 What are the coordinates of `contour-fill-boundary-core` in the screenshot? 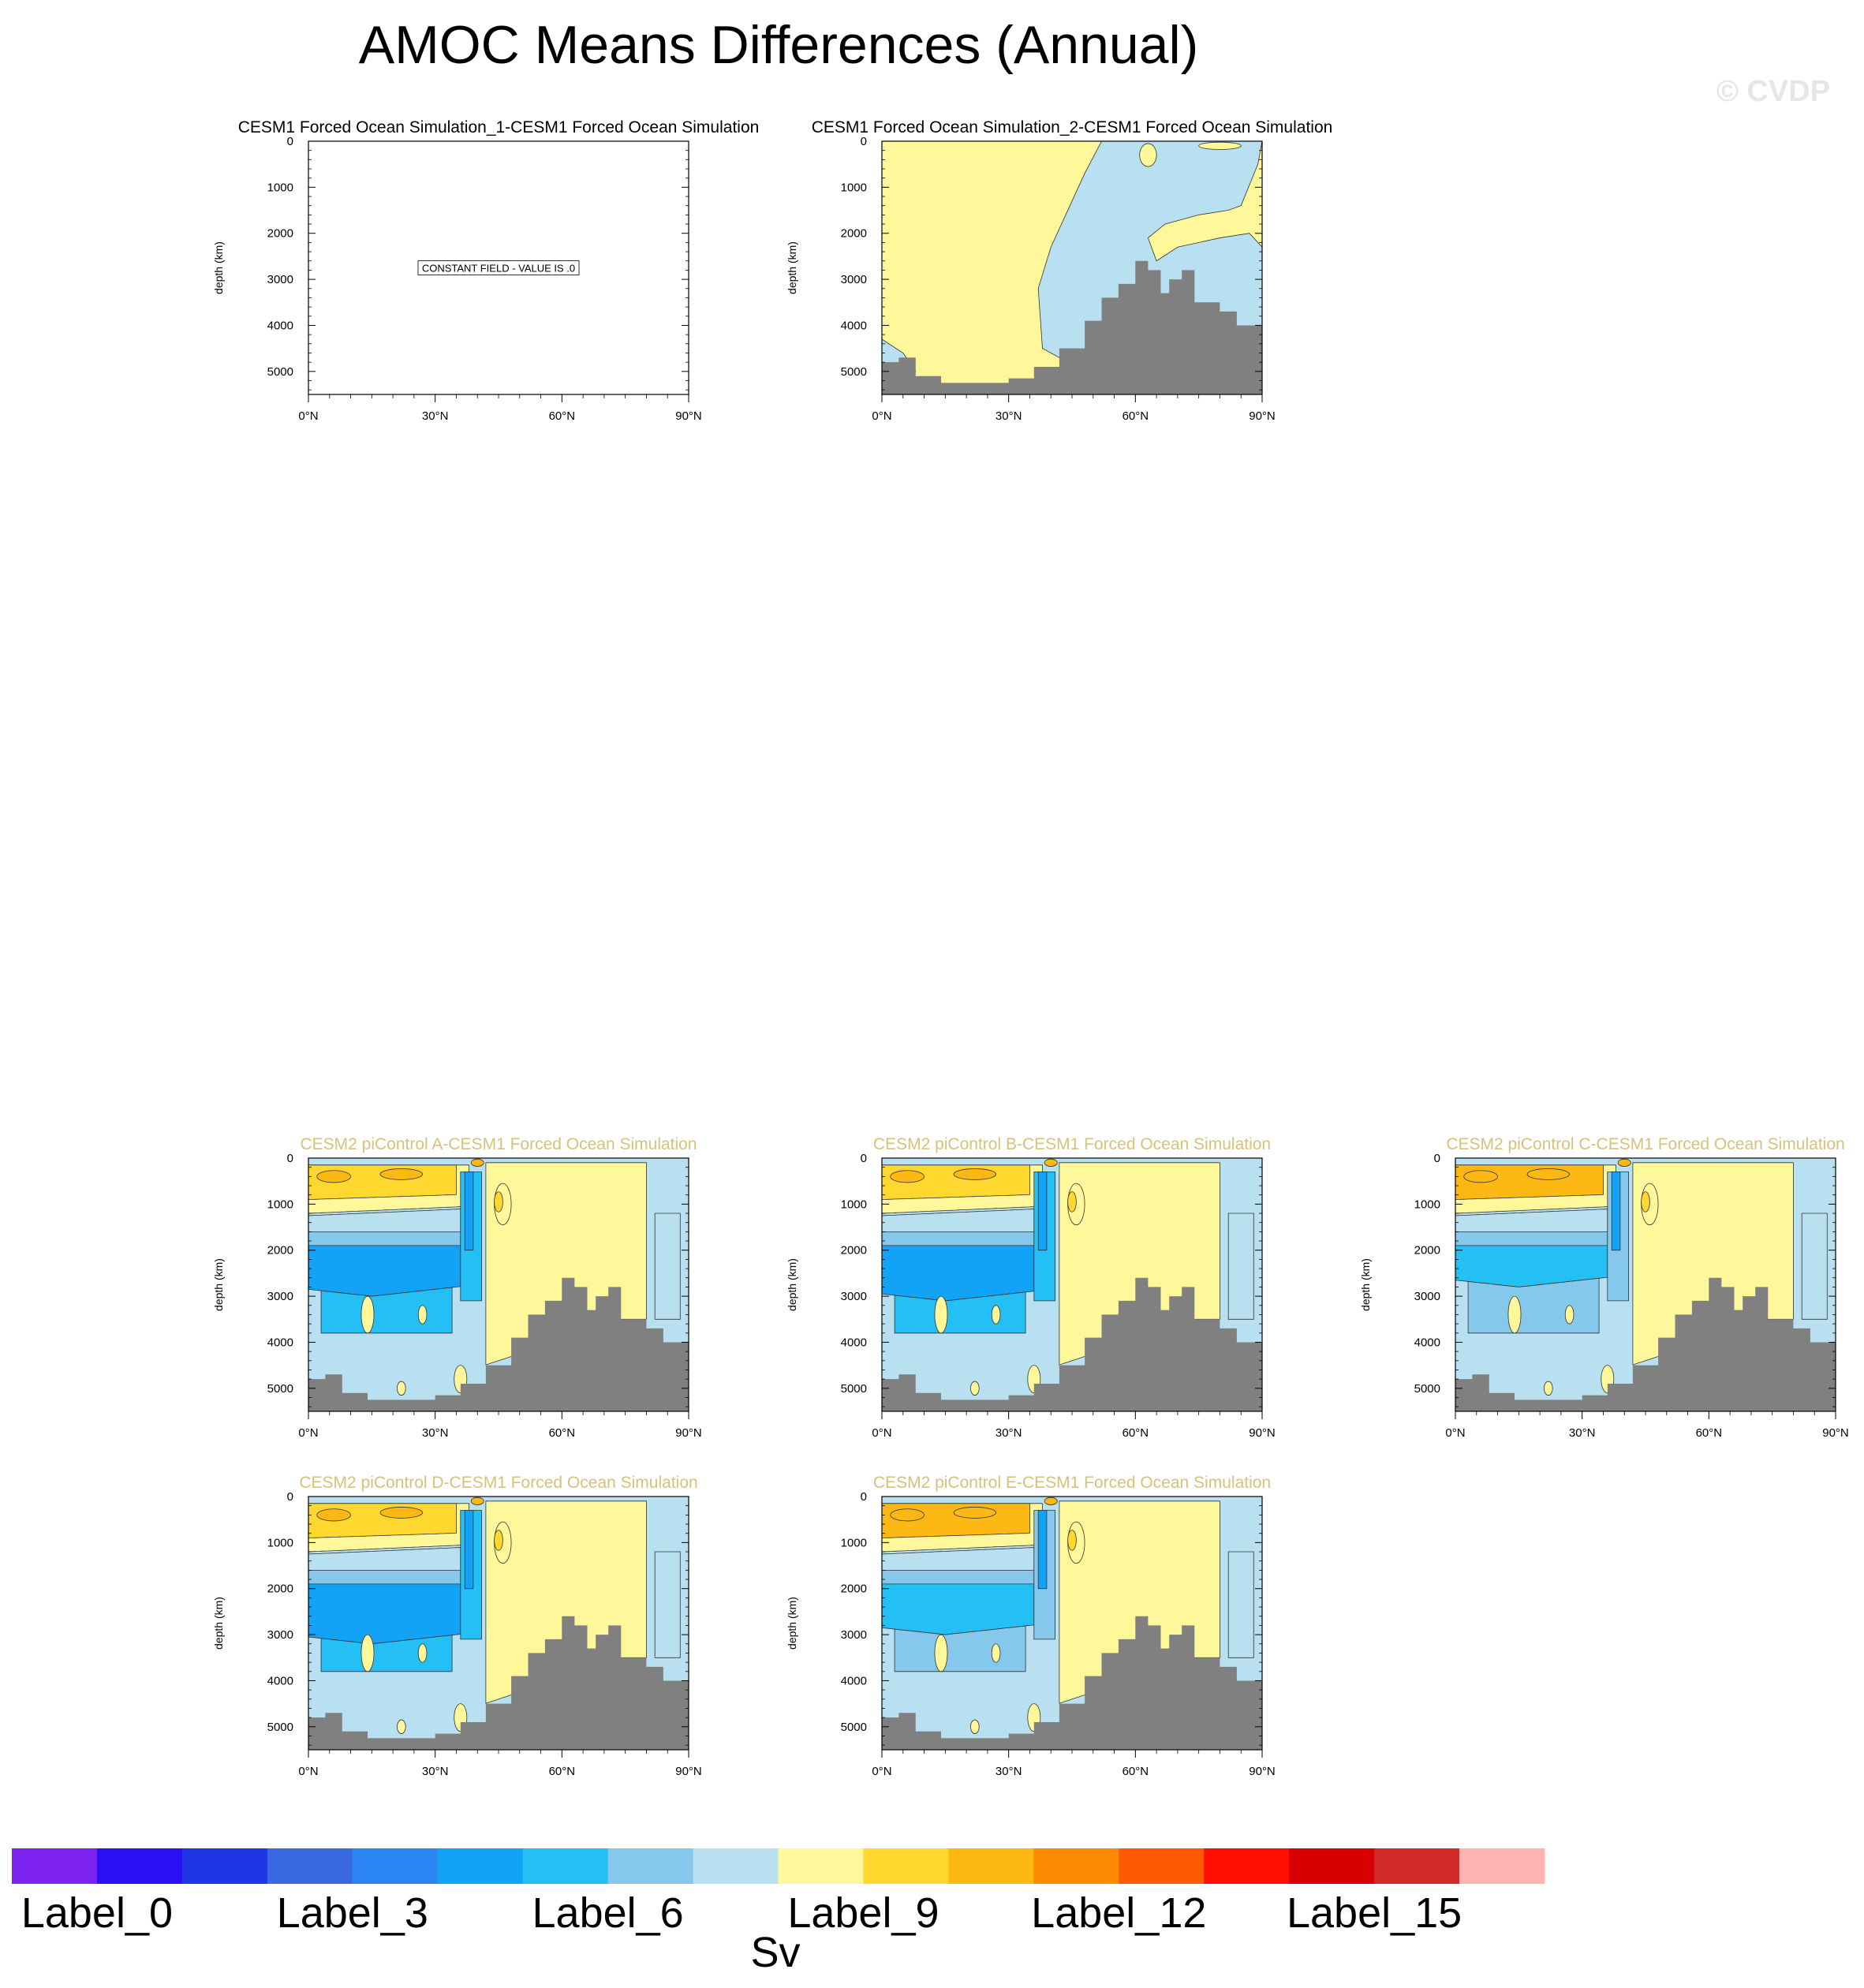 It's located at (469, 1550).